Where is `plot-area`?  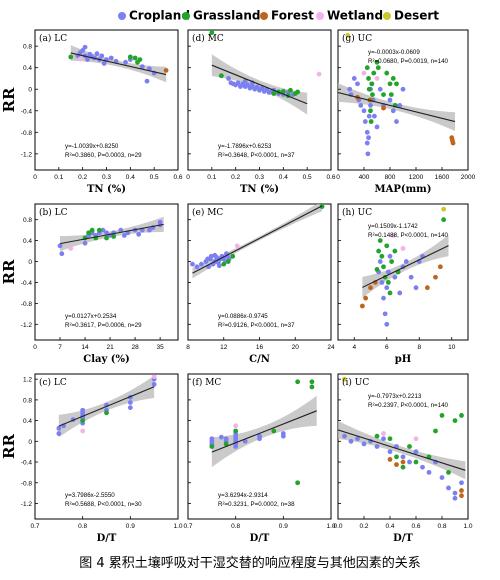
plot-area is located at coordinates (402, 438).